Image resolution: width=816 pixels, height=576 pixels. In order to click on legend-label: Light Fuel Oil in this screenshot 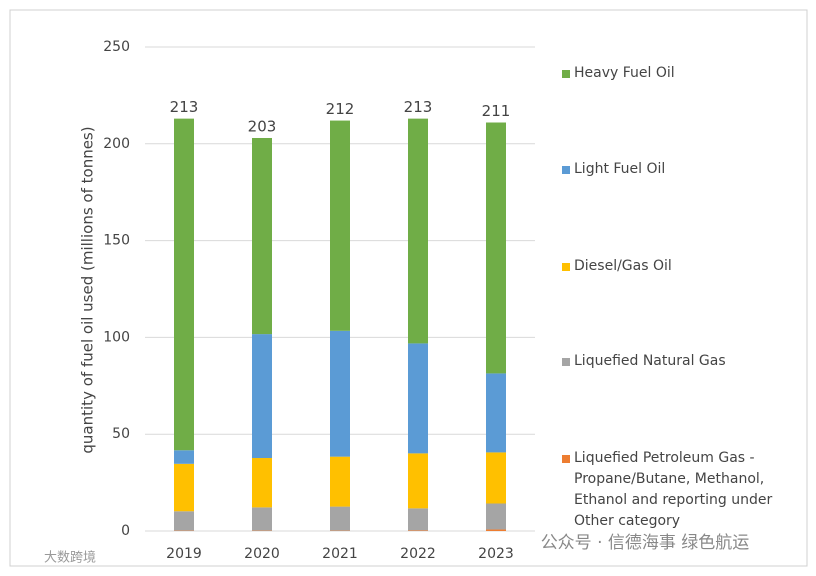, I will do `click(620, 169)`.